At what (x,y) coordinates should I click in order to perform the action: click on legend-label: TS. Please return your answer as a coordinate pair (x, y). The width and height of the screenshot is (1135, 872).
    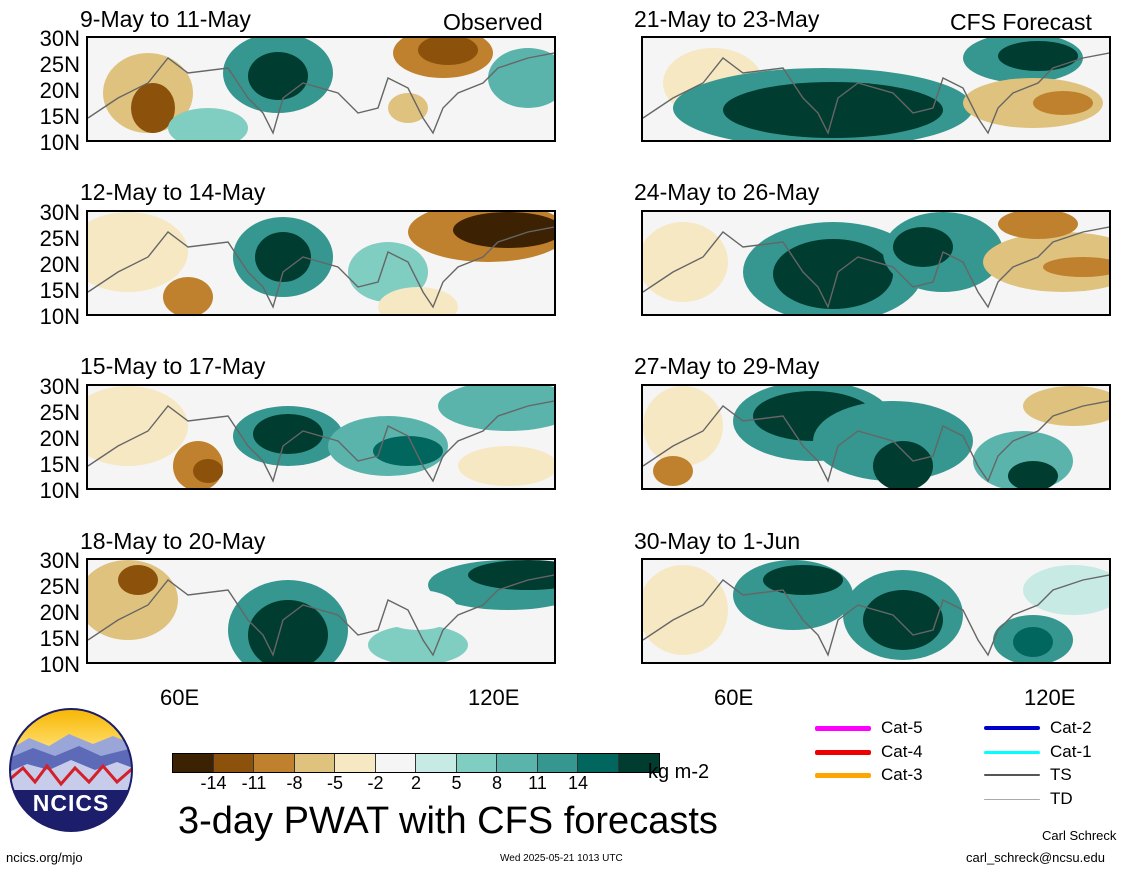
    Looking at the image, I should click on (1061, 774).